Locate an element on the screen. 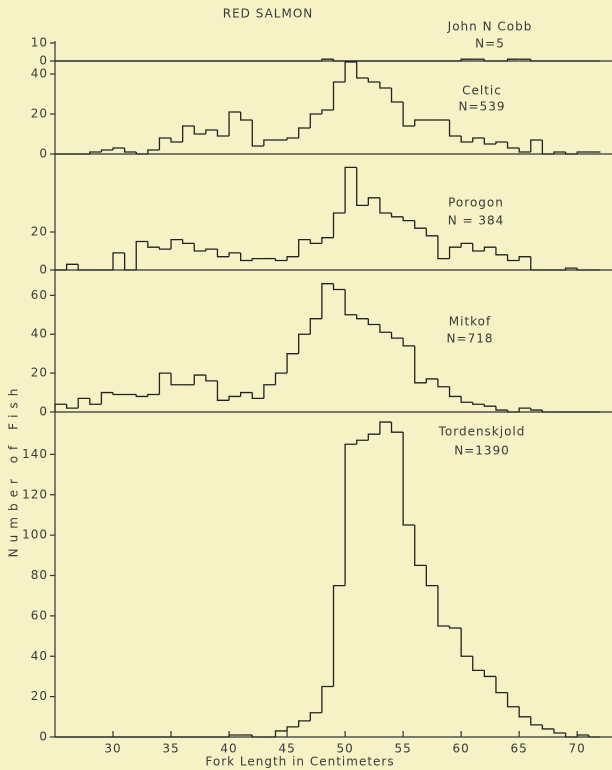 The image size is (612, 770). panel-label: Mitkof is located at coordinates (470, 322).